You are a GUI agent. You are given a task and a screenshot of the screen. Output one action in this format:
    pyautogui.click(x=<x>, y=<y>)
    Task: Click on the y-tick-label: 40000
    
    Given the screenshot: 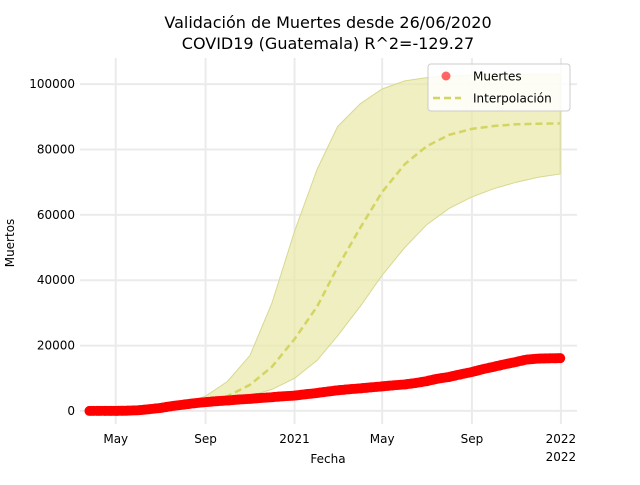 What is the action you would take?
    pyautogui.click(x=56, y=280)
    